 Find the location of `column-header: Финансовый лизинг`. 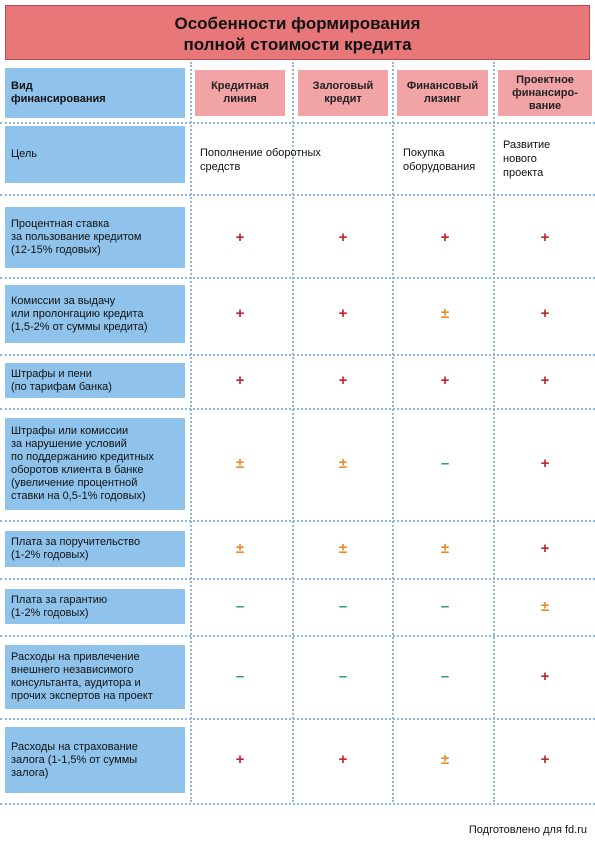

column-header: Финансовый лизинг is located at coordinates (442, 93).